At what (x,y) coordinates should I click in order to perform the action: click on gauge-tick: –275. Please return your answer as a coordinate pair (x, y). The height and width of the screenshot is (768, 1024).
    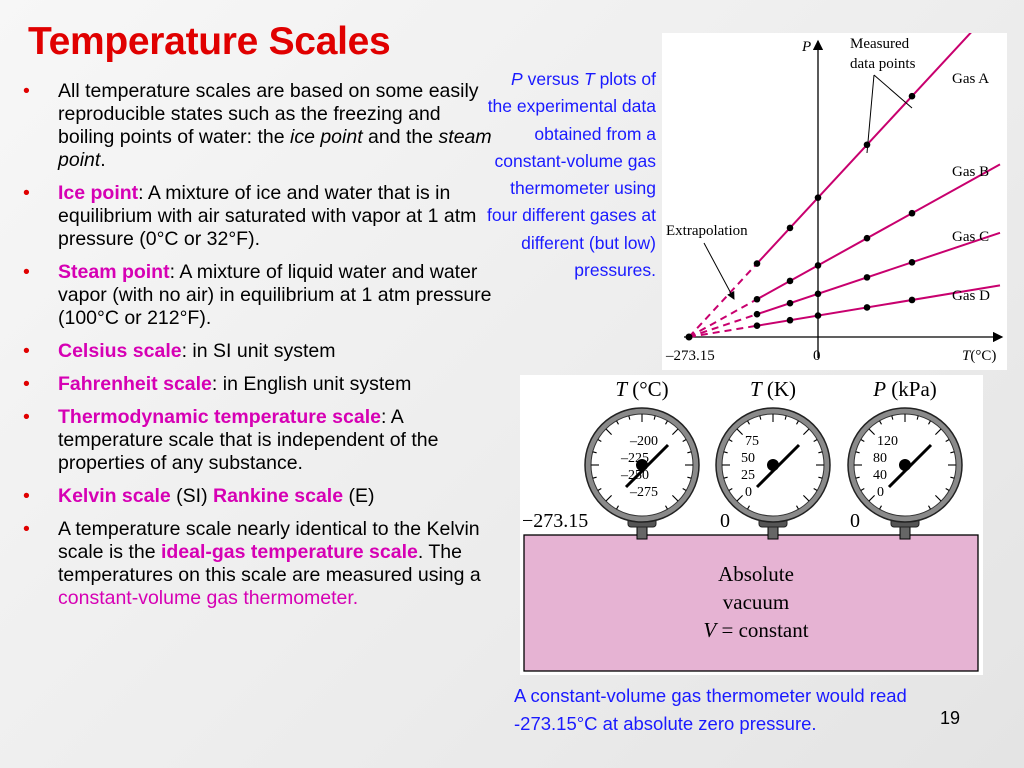
    Looking at the image, I should click on (643, 492).